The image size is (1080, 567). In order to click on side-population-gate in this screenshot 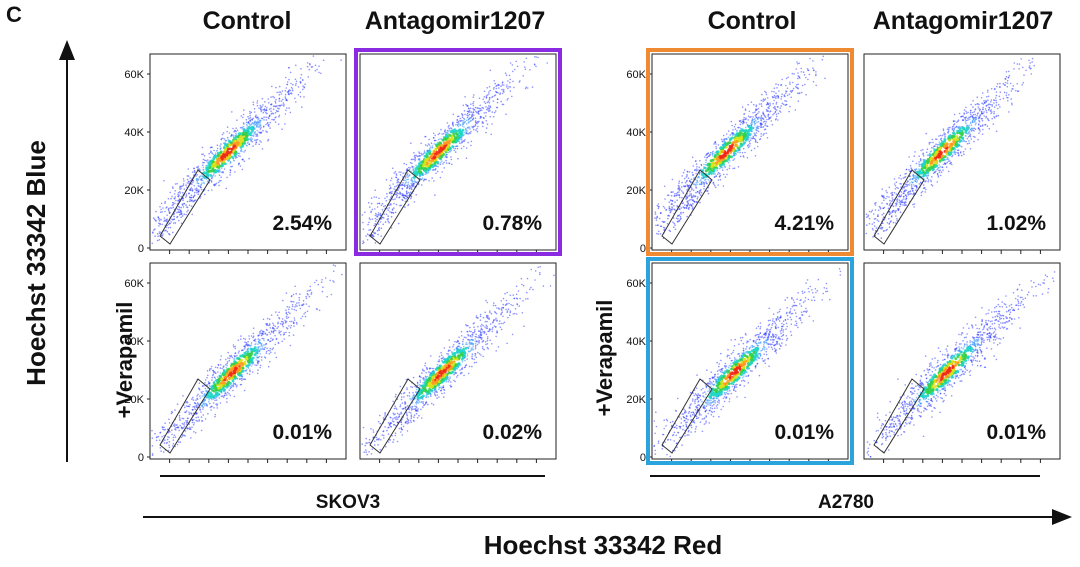, I will do `click(185, 207)`.